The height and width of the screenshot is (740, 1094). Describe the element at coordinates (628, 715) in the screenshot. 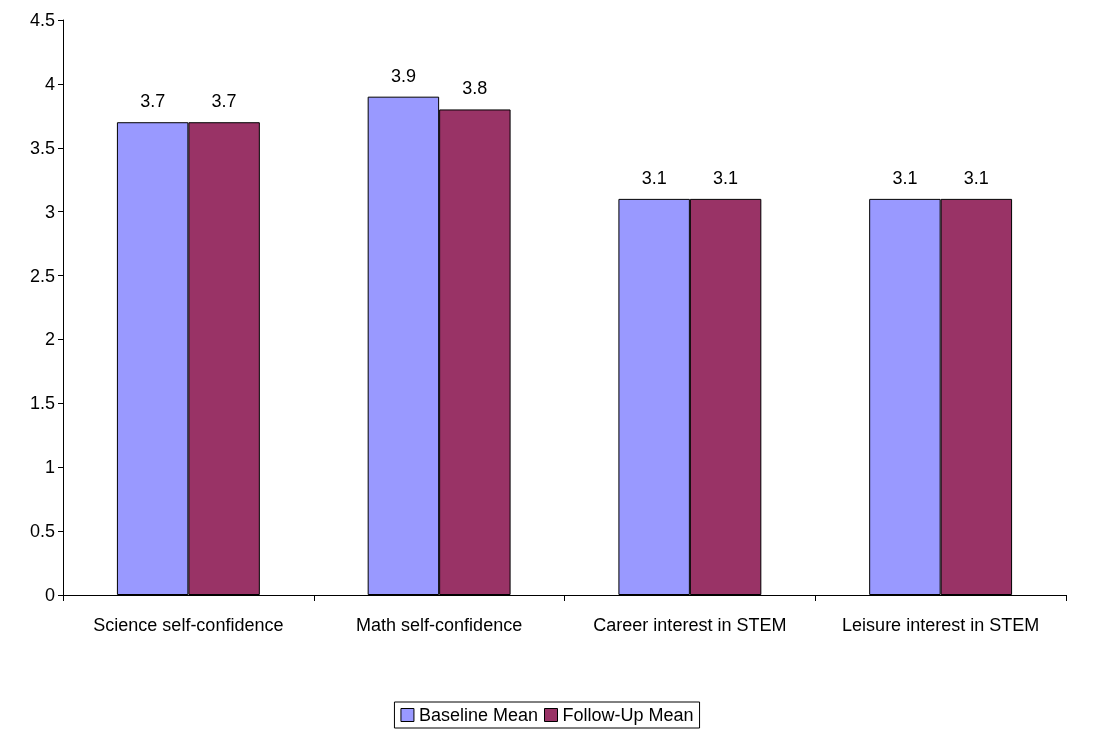

I see `legend-label: Follow-Up Mean` at that location.